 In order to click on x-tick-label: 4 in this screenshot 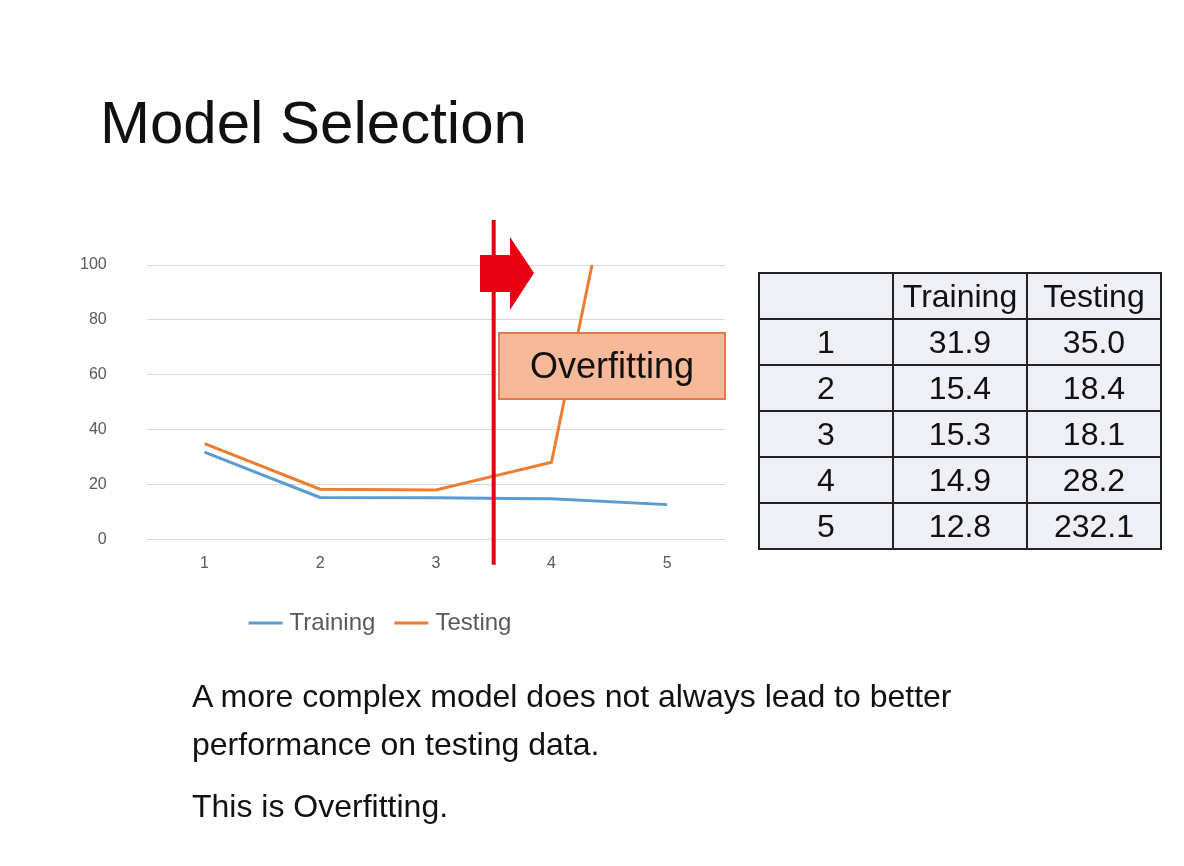, I will do `click(552, 562)`.